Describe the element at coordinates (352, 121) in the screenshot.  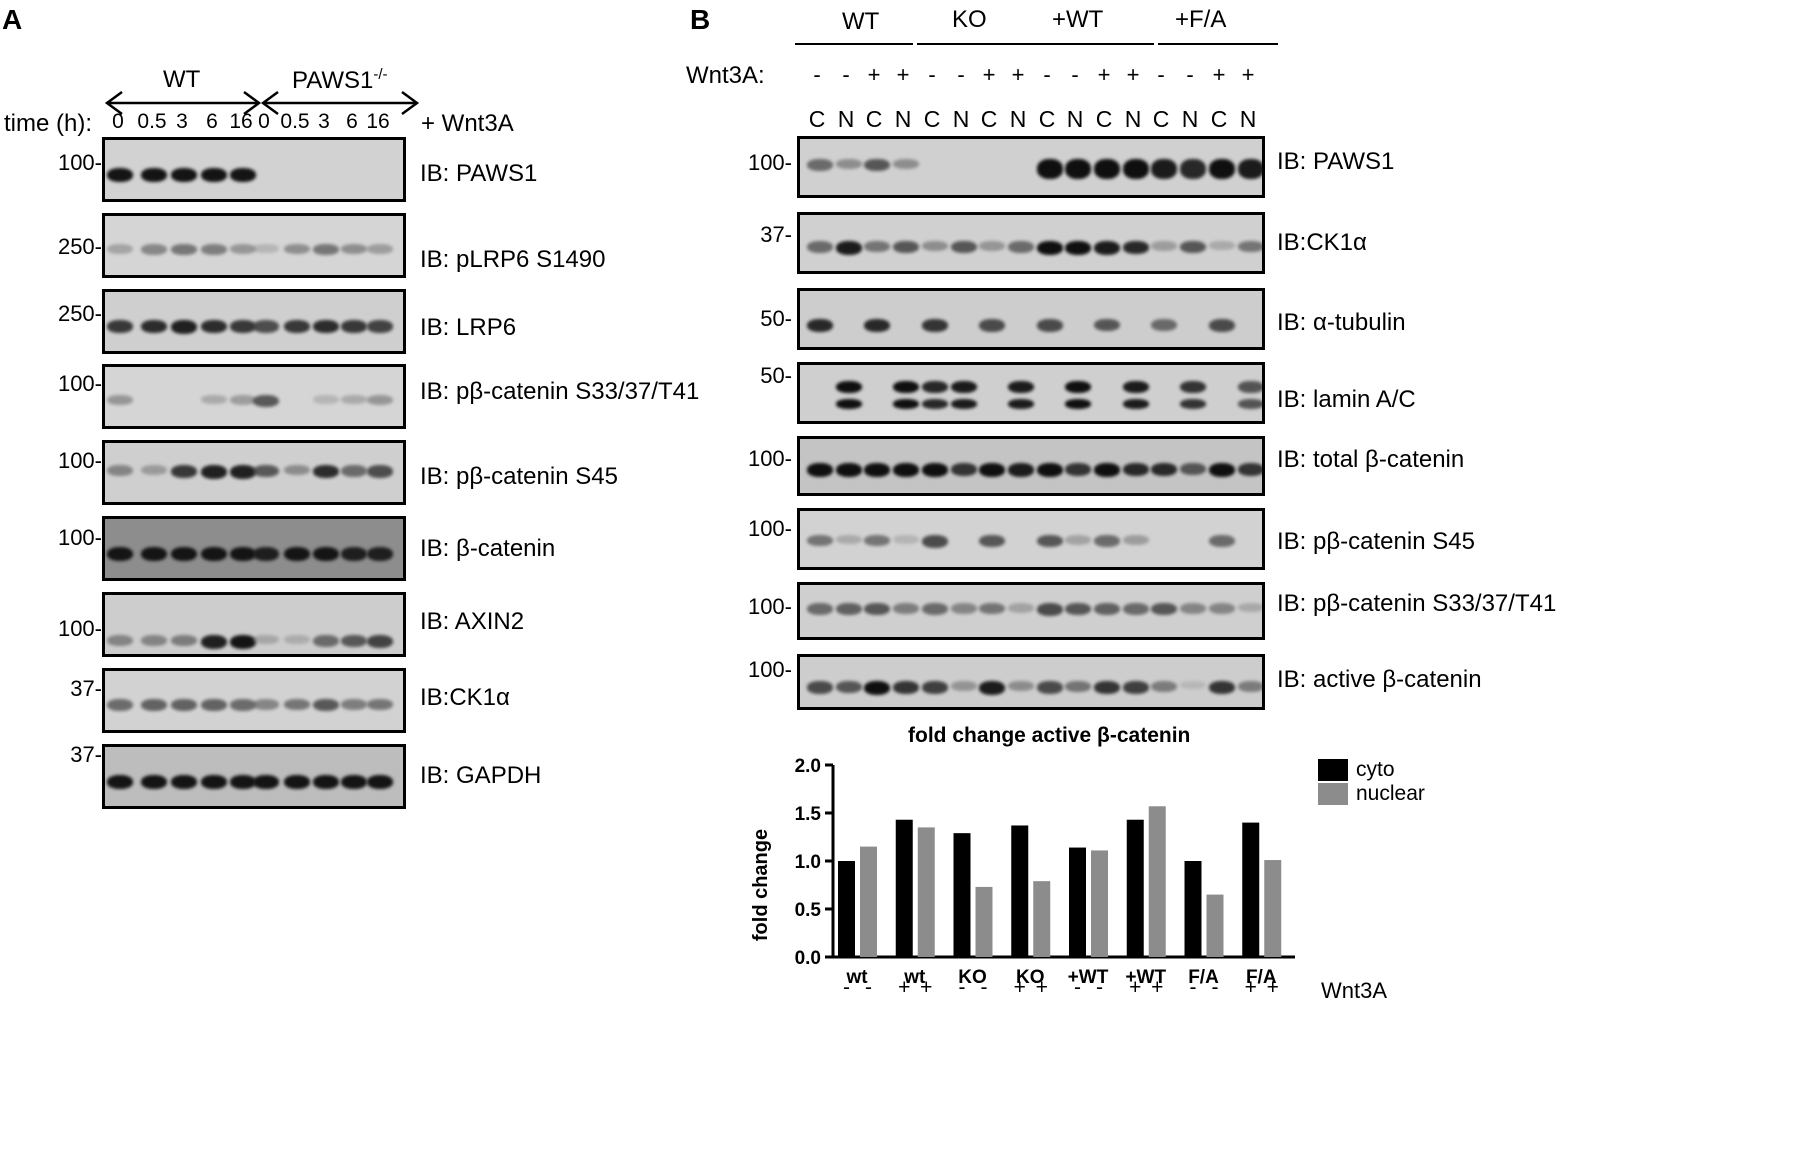
I see `time-label-item: 6` at that location.